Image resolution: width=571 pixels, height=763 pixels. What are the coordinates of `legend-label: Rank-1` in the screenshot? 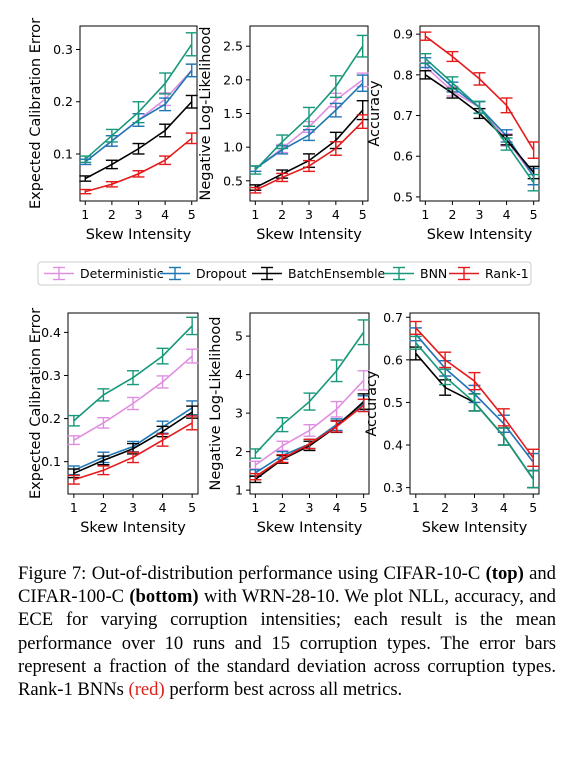 It's located at (507, 273).